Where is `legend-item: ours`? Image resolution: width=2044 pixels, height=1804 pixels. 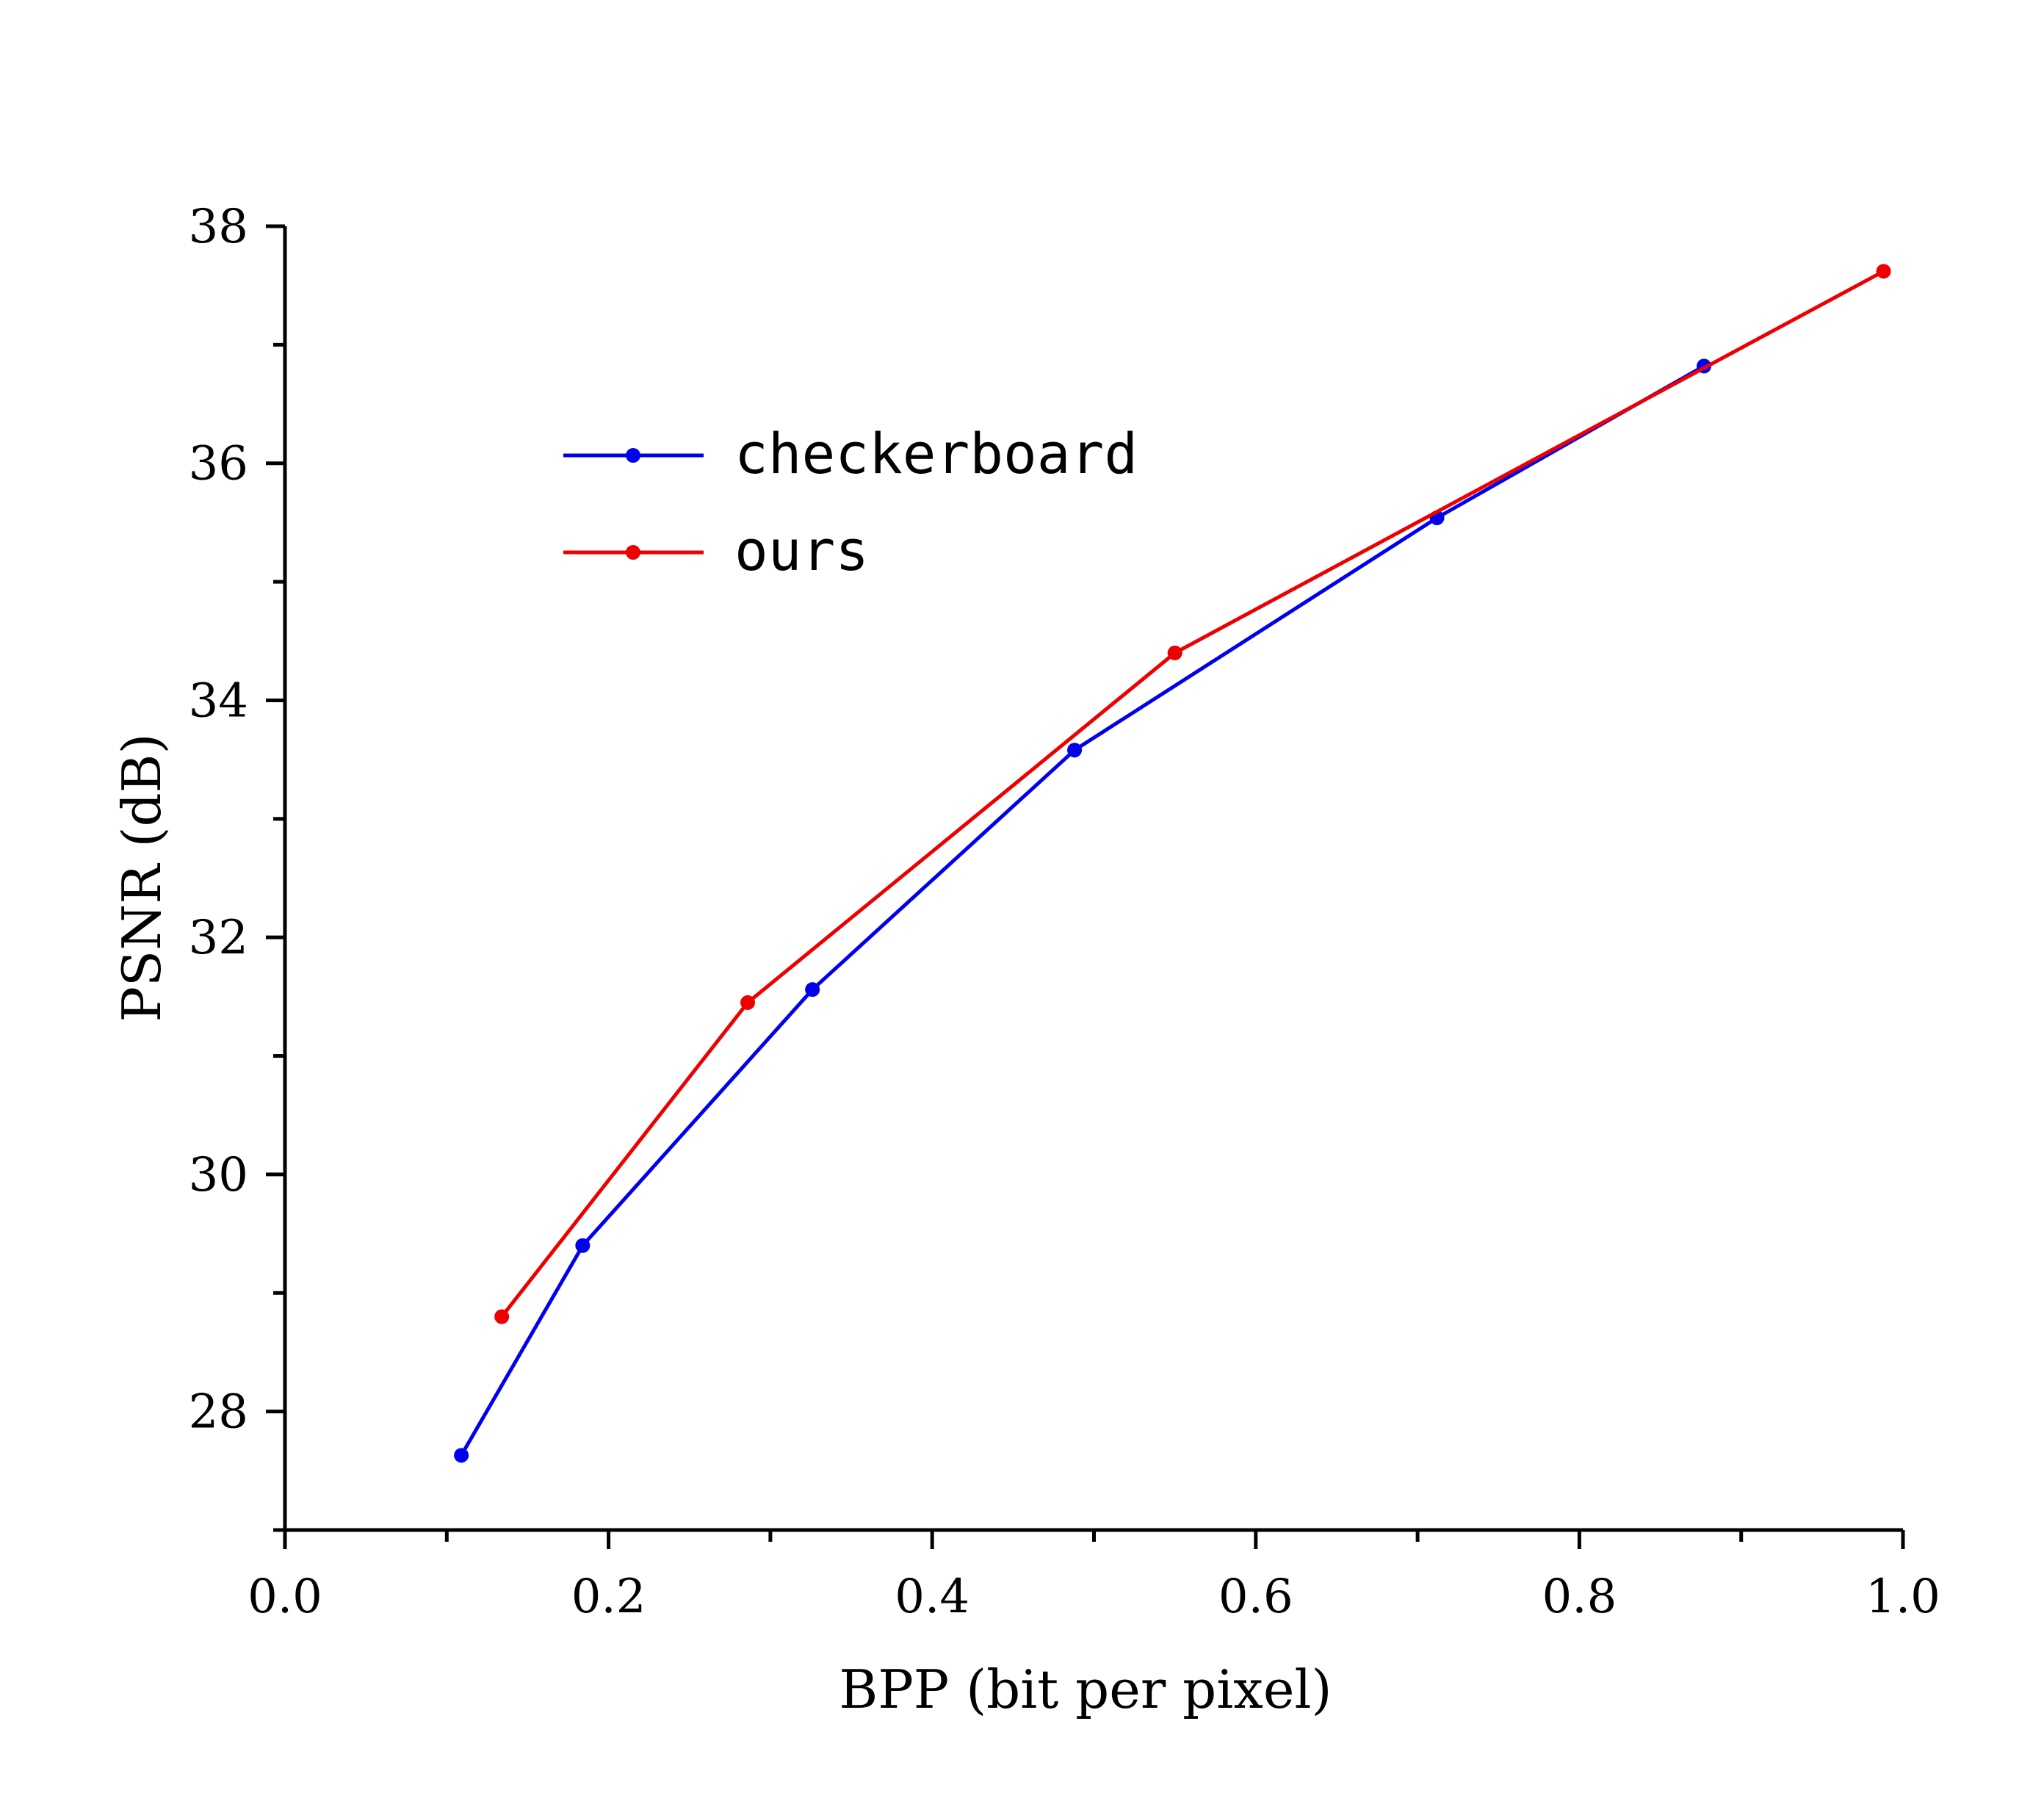
legend-item: ours is located at coordinates (716, 550).